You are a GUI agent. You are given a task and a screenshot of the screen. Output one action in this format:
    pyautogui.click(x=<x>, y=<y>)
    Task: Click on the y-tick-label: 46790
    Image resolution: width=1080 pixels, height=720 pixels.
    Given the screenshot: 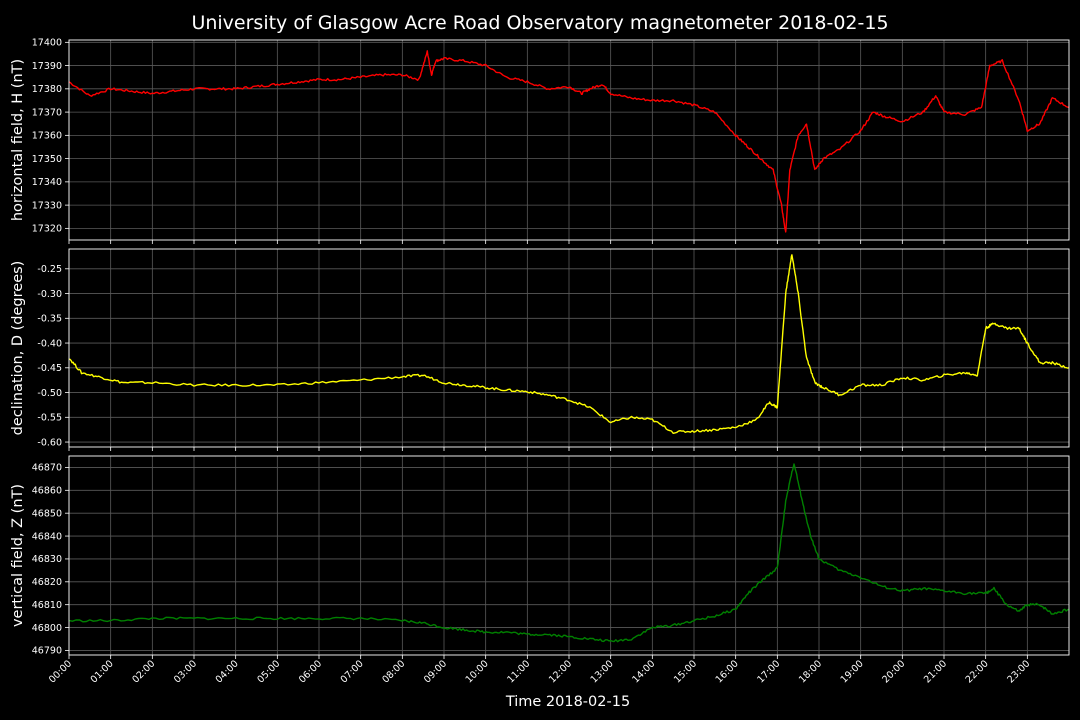 What is the action you would take?
    pyautogui.click(x=47, y=651)
    